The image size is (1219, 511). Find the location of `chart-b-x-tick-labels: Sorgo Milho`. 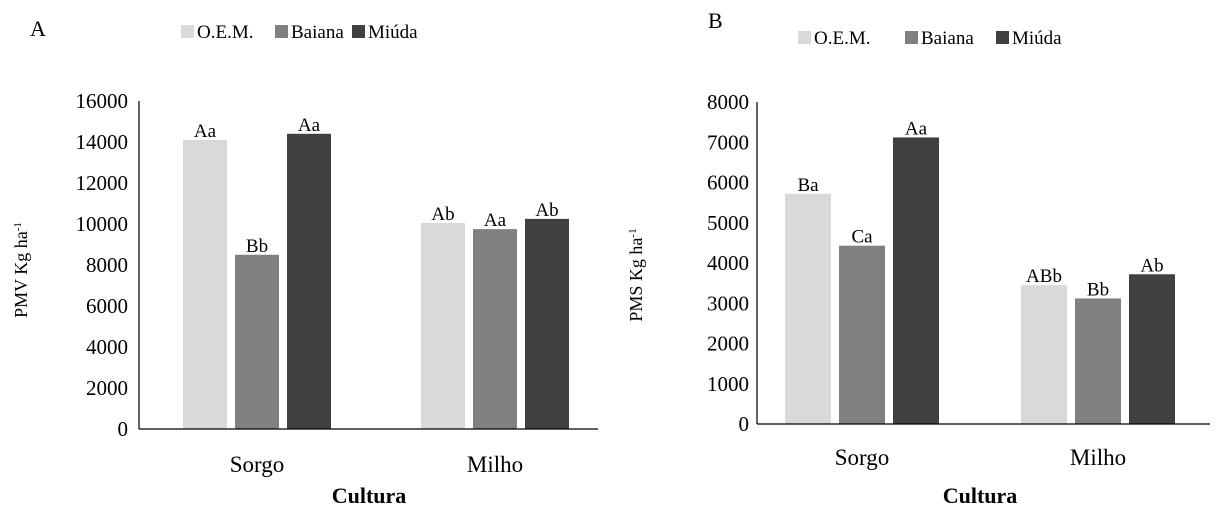

chart-b-x-tick-labels: Sorgo Milho is located at coordinates (980, 457).